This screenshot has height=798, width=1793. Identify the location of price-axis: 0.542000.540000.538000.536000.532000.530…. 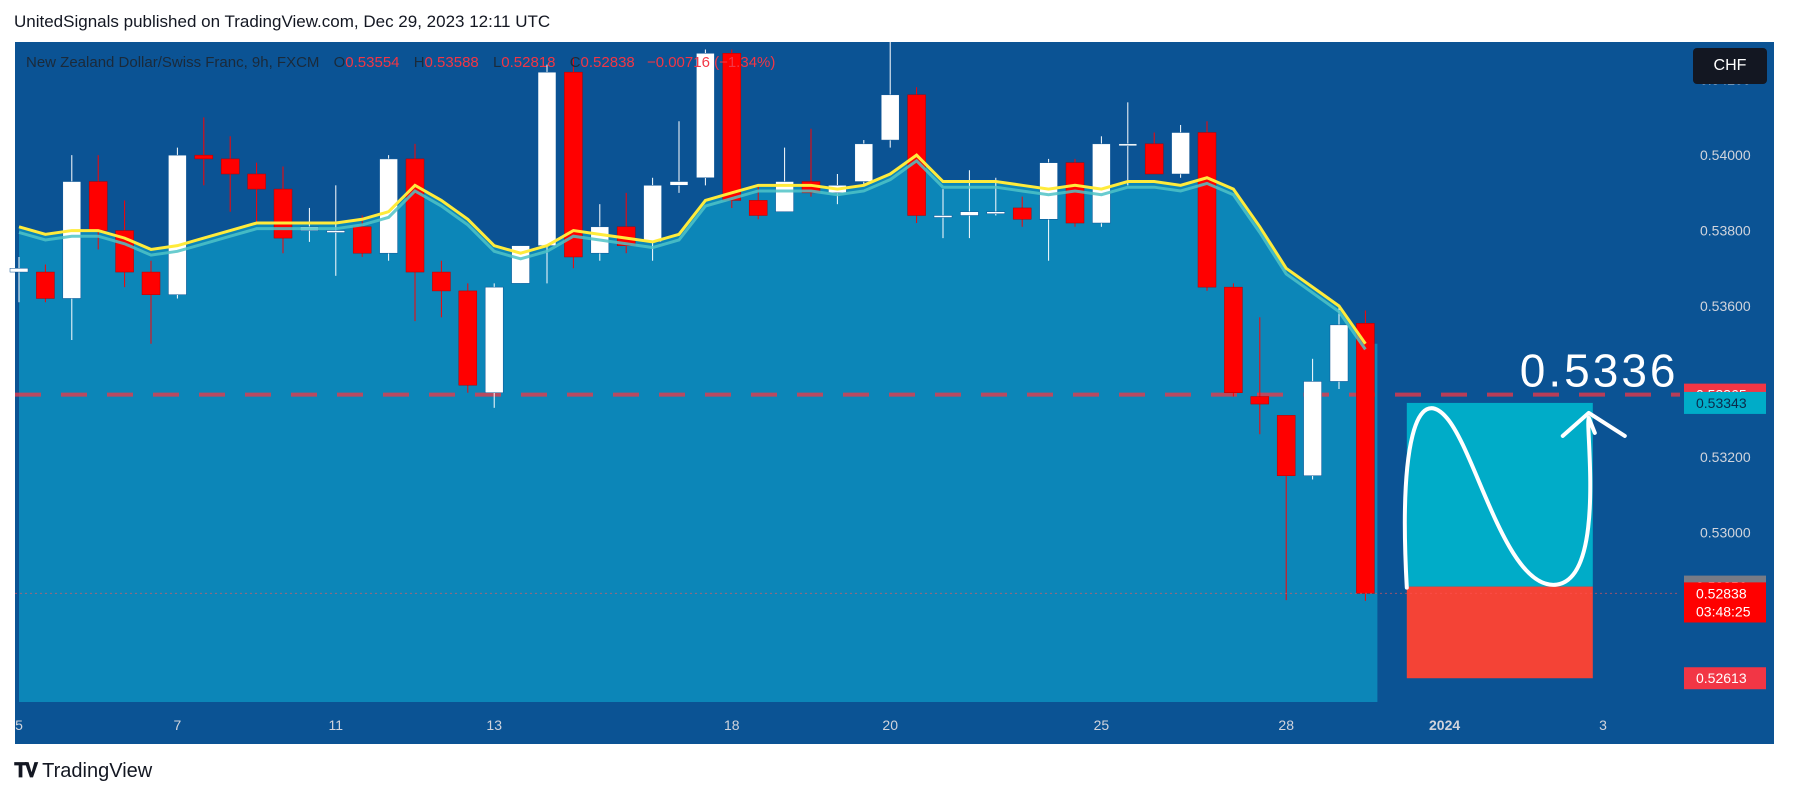
(1727, 372).